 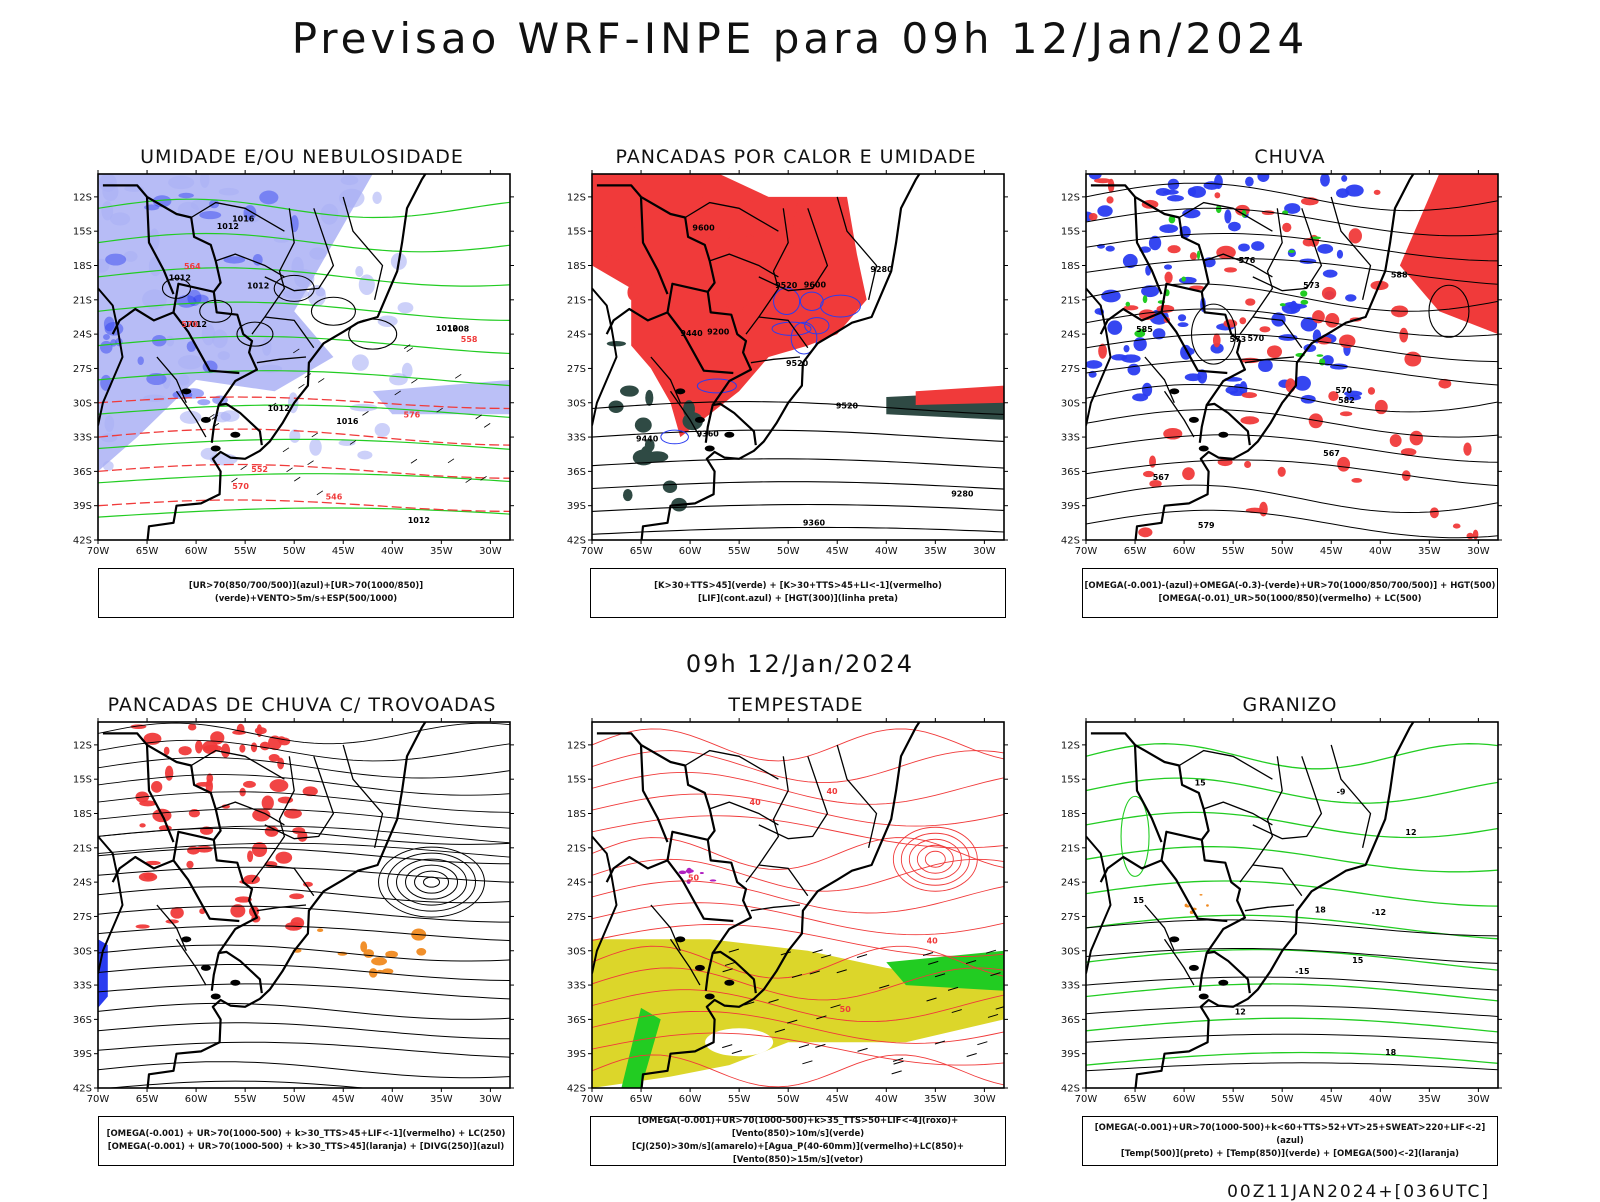 I want to click on lon-label: 45W, so click(x=343, y=551).